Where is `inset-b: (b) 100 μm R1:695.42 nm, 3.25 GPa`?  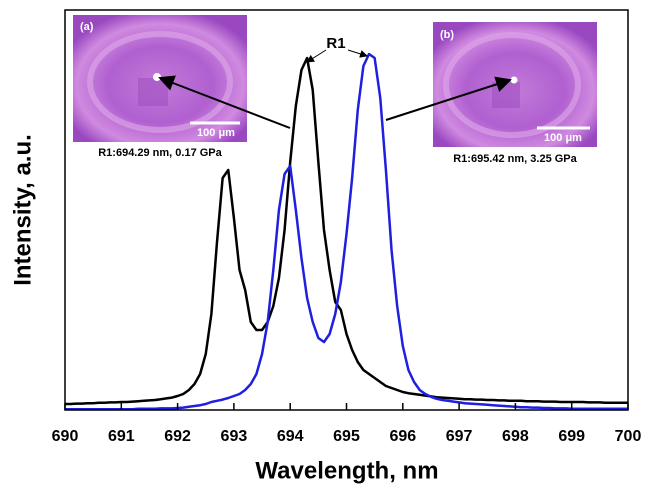
inset-b: (b) 100 μm R1:695.42 nm, 3.25 GPa is located at coordinates (515, 93).